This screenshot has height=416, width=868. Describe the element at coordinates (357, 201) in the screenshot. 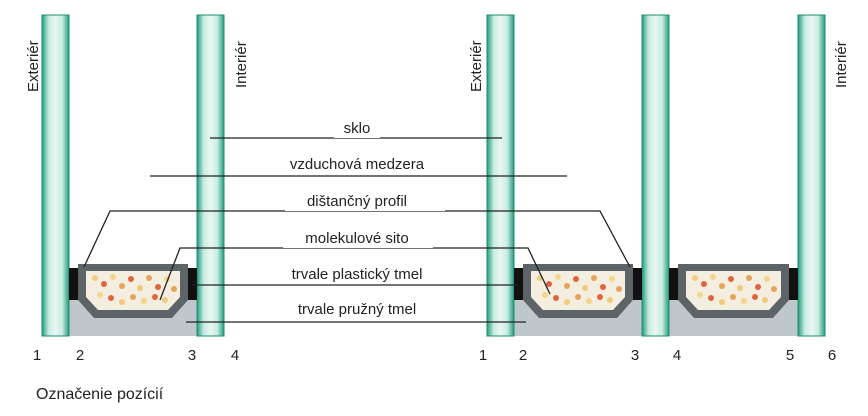

I see `label-spacer: dištančný profil` at that location.